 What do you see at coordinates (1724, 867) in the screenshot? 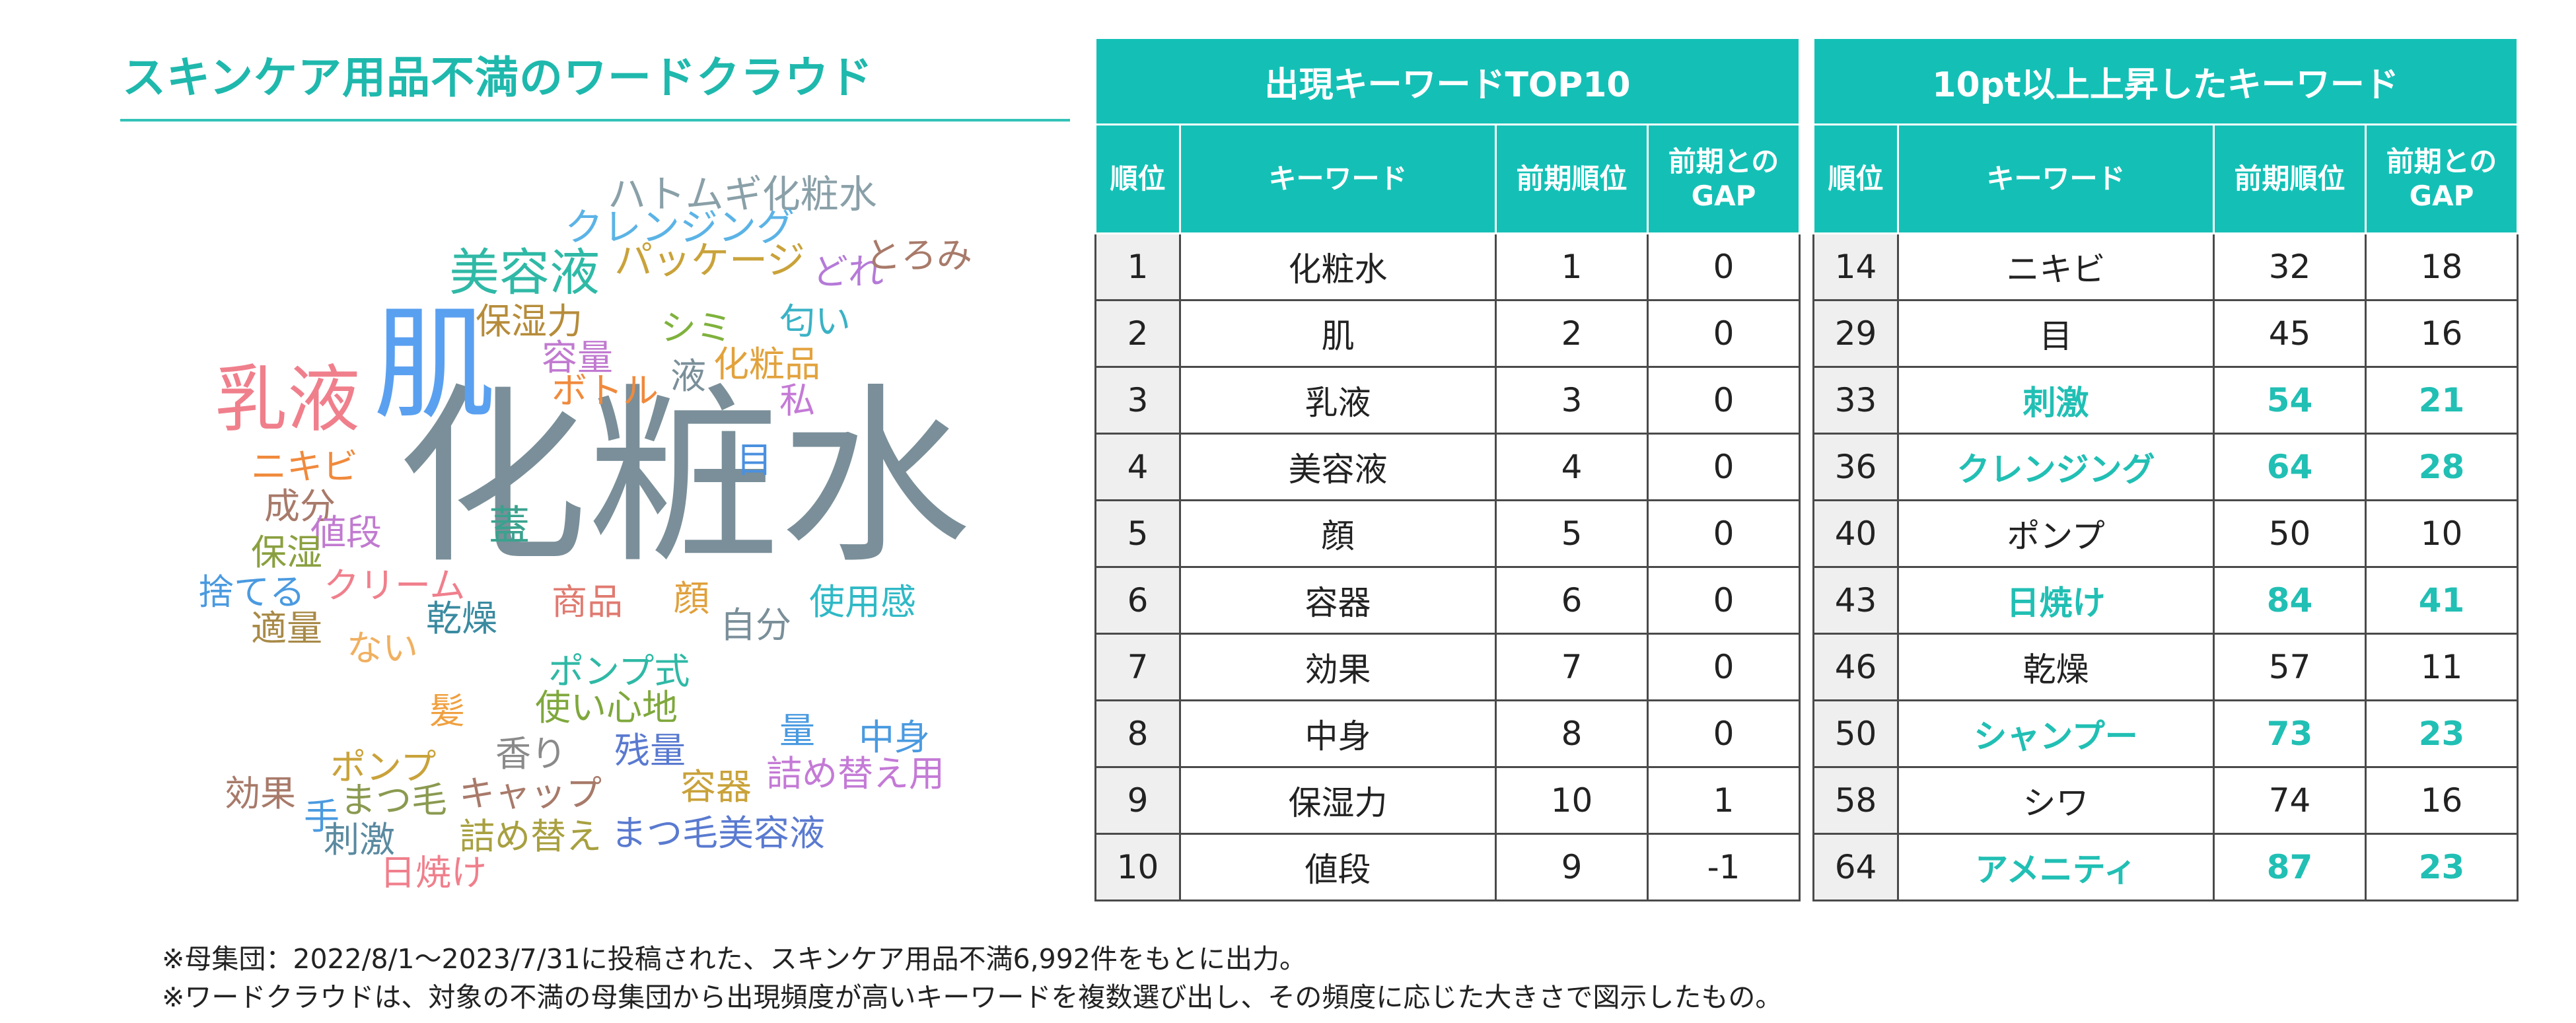
I see `gap-cell: -1` at bounding box center [1724, 867].